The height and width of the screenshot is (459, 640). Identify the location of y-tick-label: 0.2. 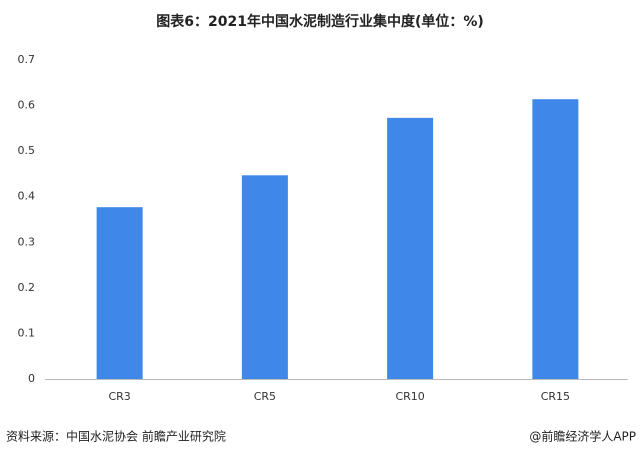
(27, 287).